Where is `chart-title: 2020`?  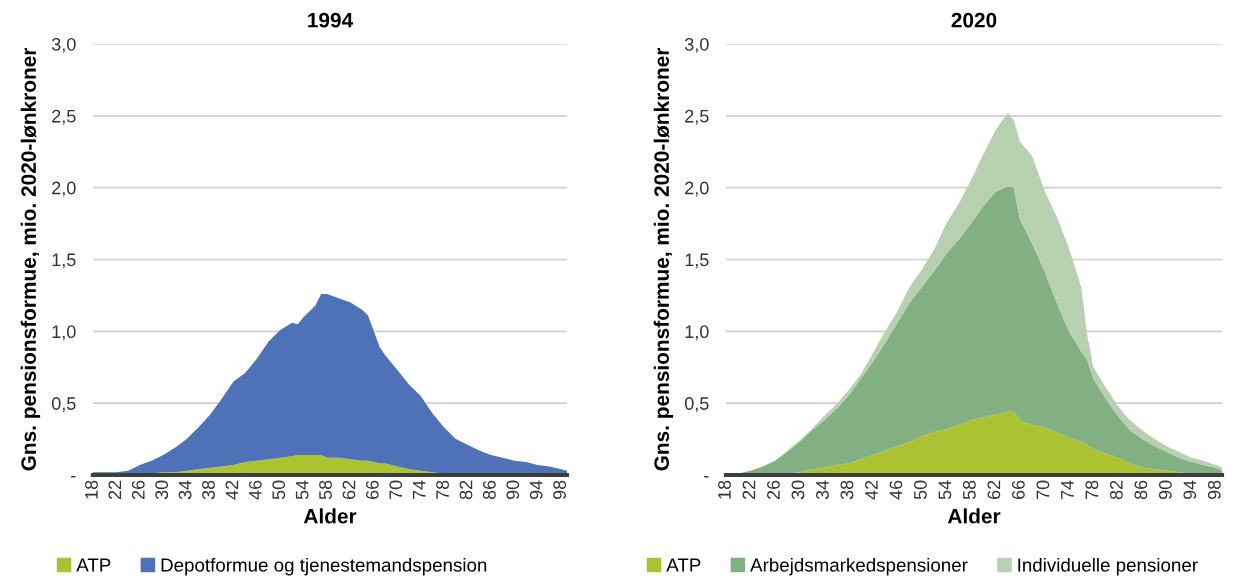
chart-title: 2020 is located at coordinates (974, 20).